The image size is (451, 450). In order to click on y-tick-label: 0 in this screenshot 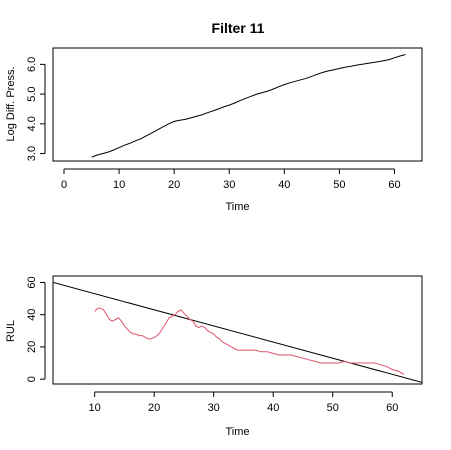, I will do `click(32, 379)`.